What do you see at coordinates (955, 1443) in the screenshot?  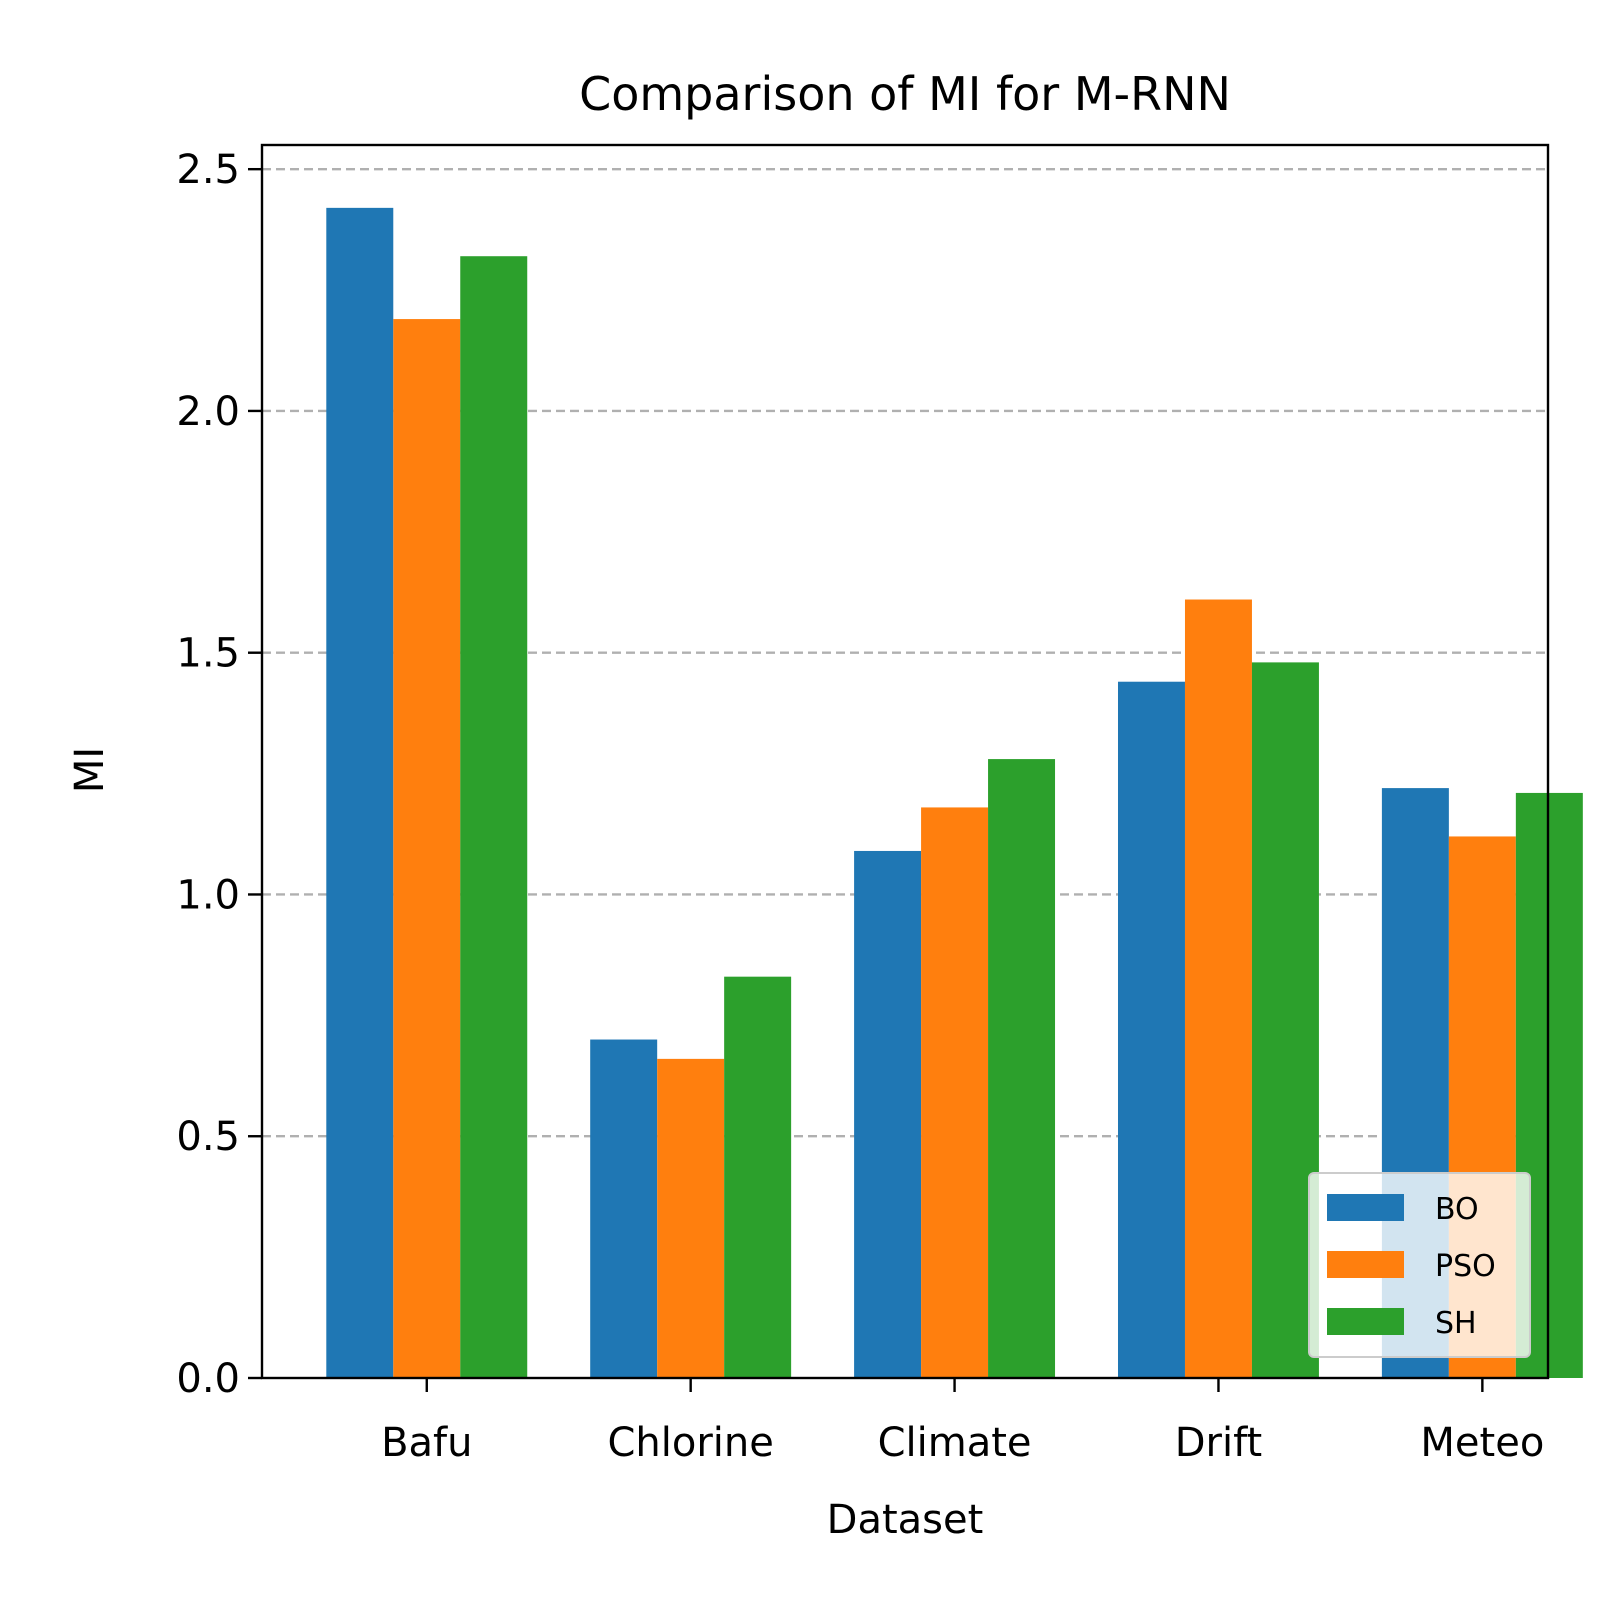 I see `x-tick-label: Climate` at bounding box center [955, 1443].